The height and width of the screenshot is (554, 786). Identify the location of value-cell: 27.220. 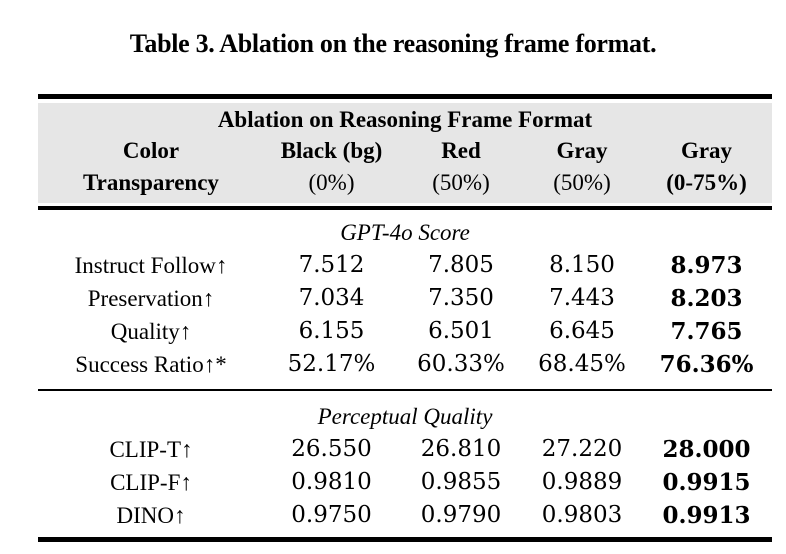
(582, 449).